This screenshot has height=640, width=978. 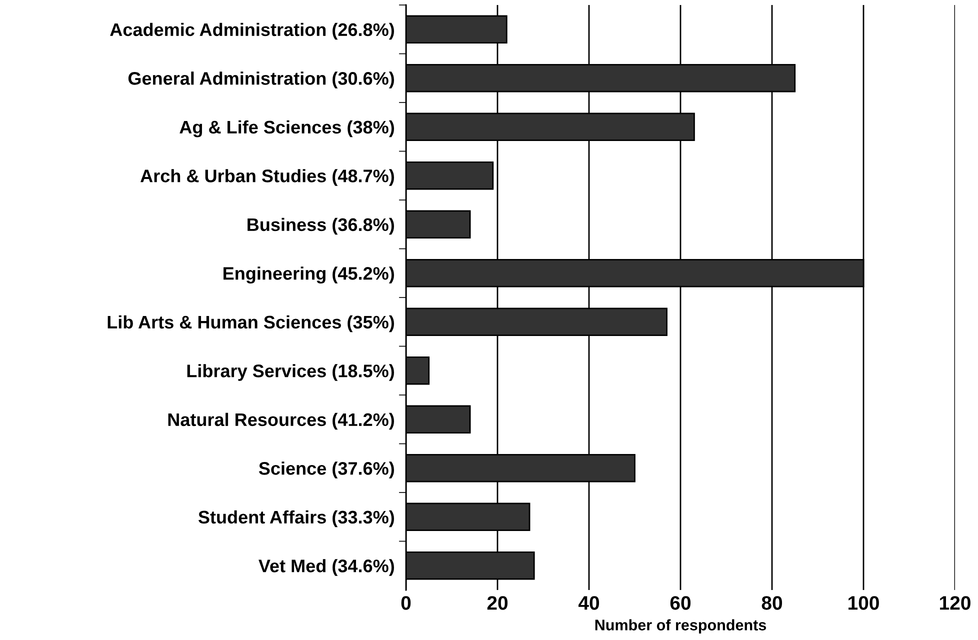 What do you see at coordinates (252, 31) in the screenshot?
I see `y-tick-label: Academic Administration (26.8%)` at bounding box center [252, 31].